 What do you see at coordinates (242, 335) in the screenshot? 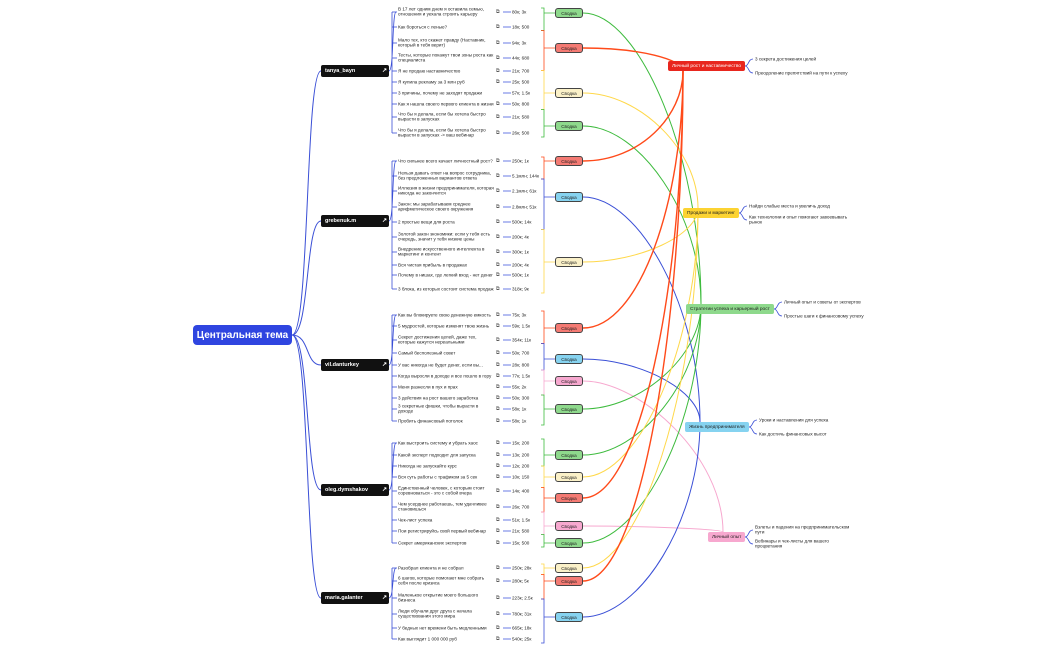
I see `central-topic: Центральная тема` at bounding box center [242, 335].